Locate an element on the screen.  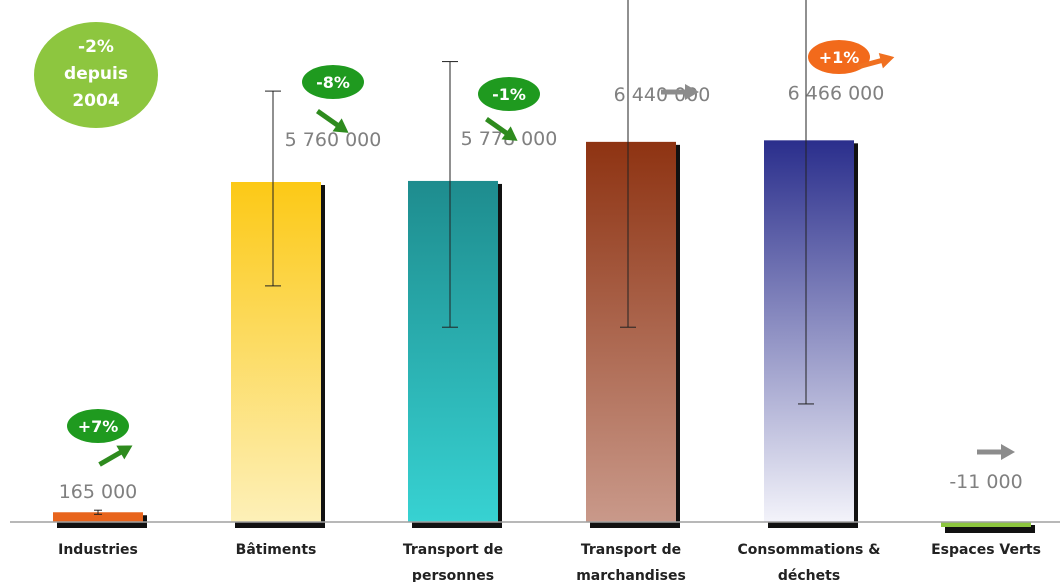
value-label: 6 440 000 is located at coordinates (662, 95).